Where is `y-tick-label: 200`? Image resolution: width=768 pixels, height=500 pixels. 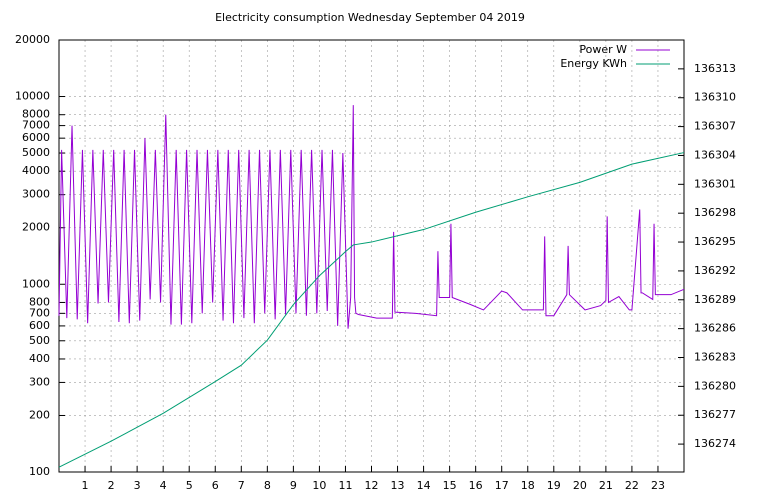
y-tick-label: 200 is located at coordinates (39, 414).